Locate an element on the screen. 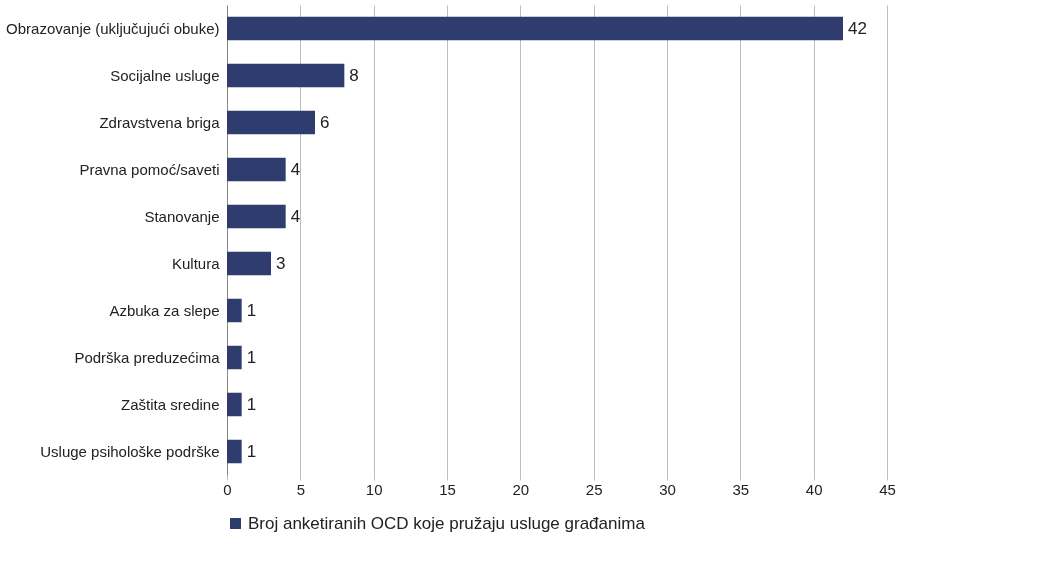  x-tick-label: 35 is located at coordinates (741, 489).